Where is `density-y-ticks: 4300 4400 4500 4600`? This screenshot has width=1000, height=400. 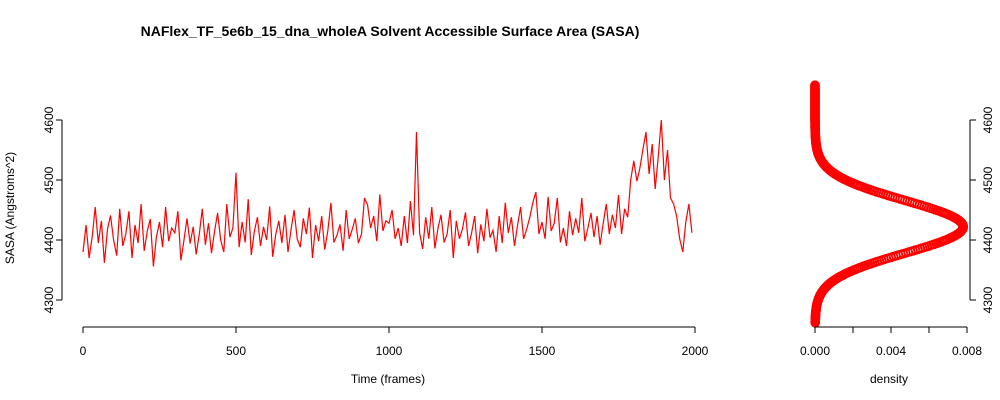 density-y-ticks: 4300 4400 4500 4600 is located at coordinates (982, 209).